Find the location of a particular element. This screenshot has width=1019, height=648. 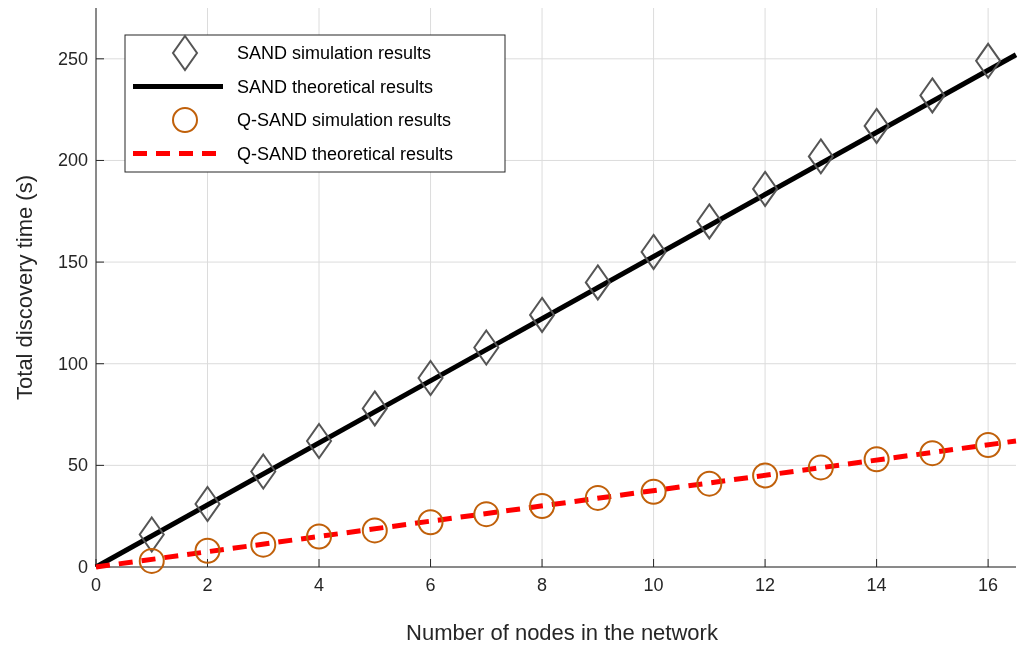

x-axis-title: Number of nodes in the network is located at coordinates (562, 632).